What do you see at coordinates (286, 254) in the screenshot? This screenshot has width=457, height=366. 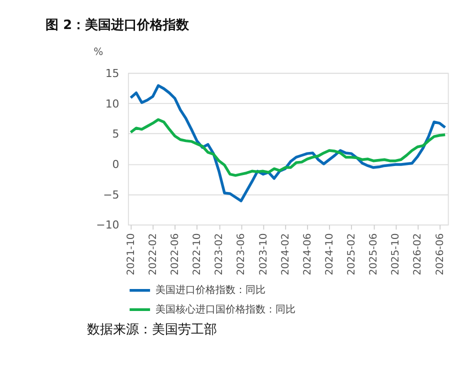 I see `x-tick-label: 2024-02` at bounding box center [286, 254].